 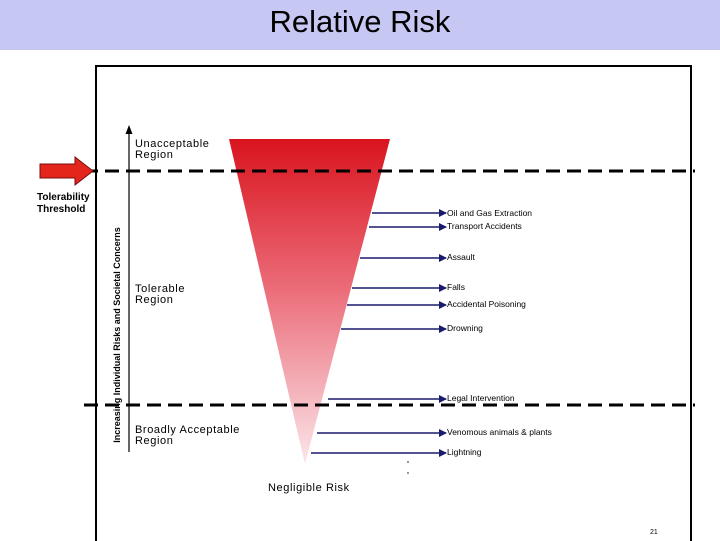 What do you see at coordinates (379, 333) in the screenshot?
I see `pointer-arrows` at bounding box center [379, 333].